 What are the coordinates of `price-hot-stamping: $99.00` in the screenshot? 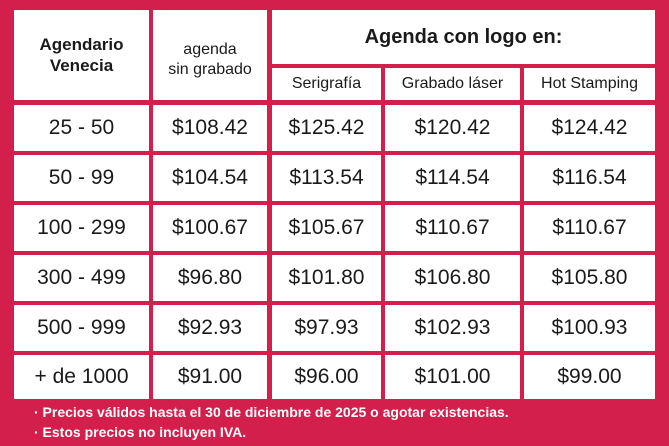 It's located at (589, 377).